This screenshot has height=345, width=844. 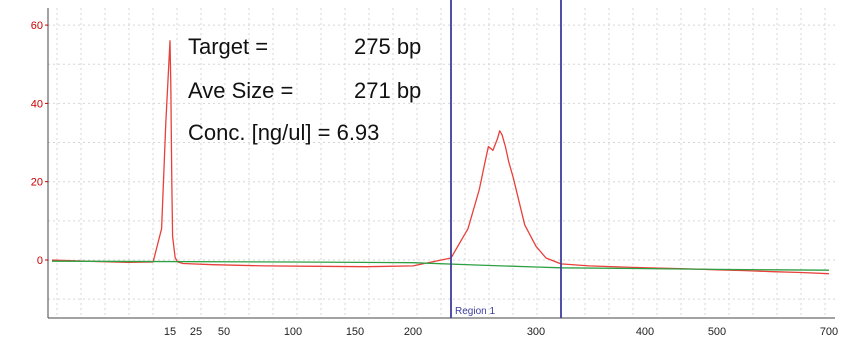 I want to click on annotation-ave-size-value: 271 bp, so click(x=388, y=90).